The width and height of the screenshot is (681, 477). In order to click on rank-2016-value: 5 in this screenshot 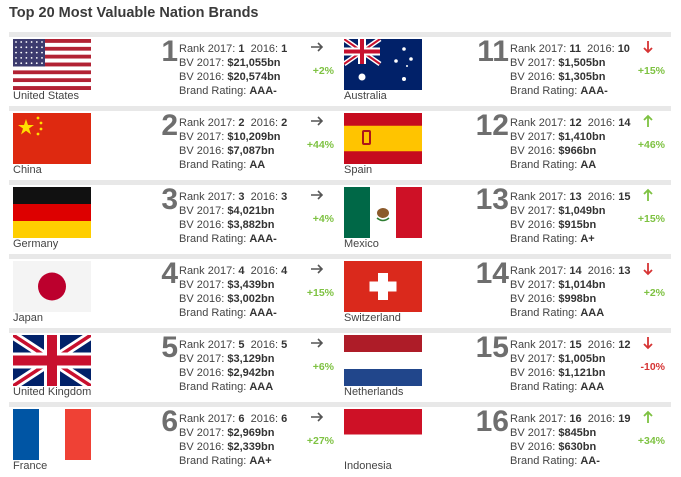, I will do `click(284, 345)`.